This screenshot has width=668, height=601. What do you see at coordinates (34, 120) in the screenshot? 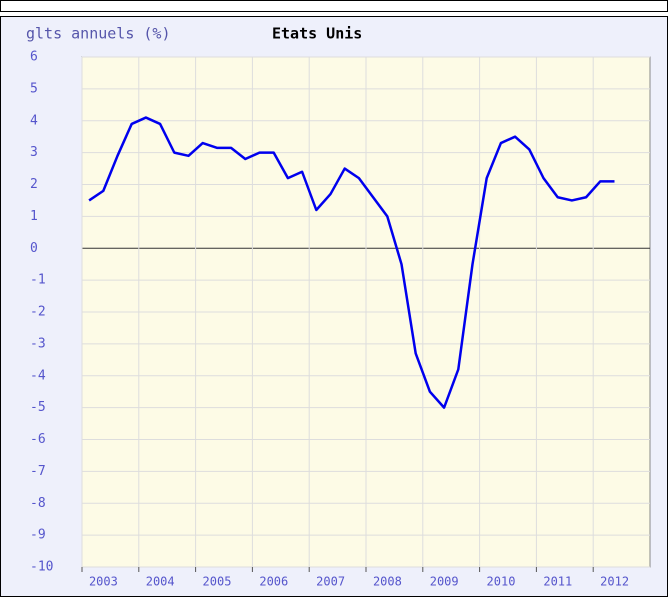
I see `y-tick-label: 4` at bounding box center [34, 120].